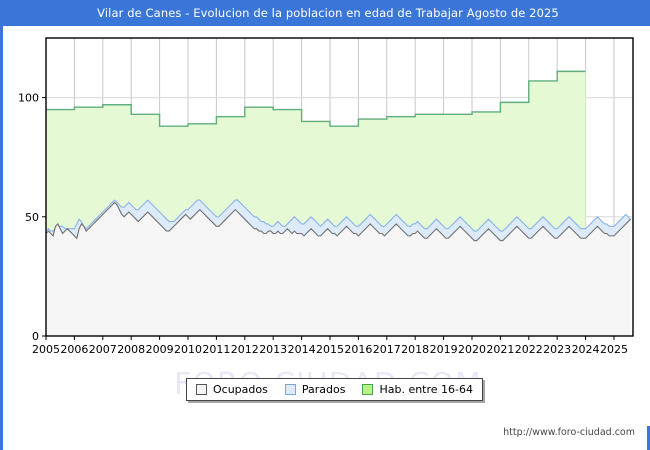  I want to click on legend-label-ocupados: Ocupados, so click(240, 389).